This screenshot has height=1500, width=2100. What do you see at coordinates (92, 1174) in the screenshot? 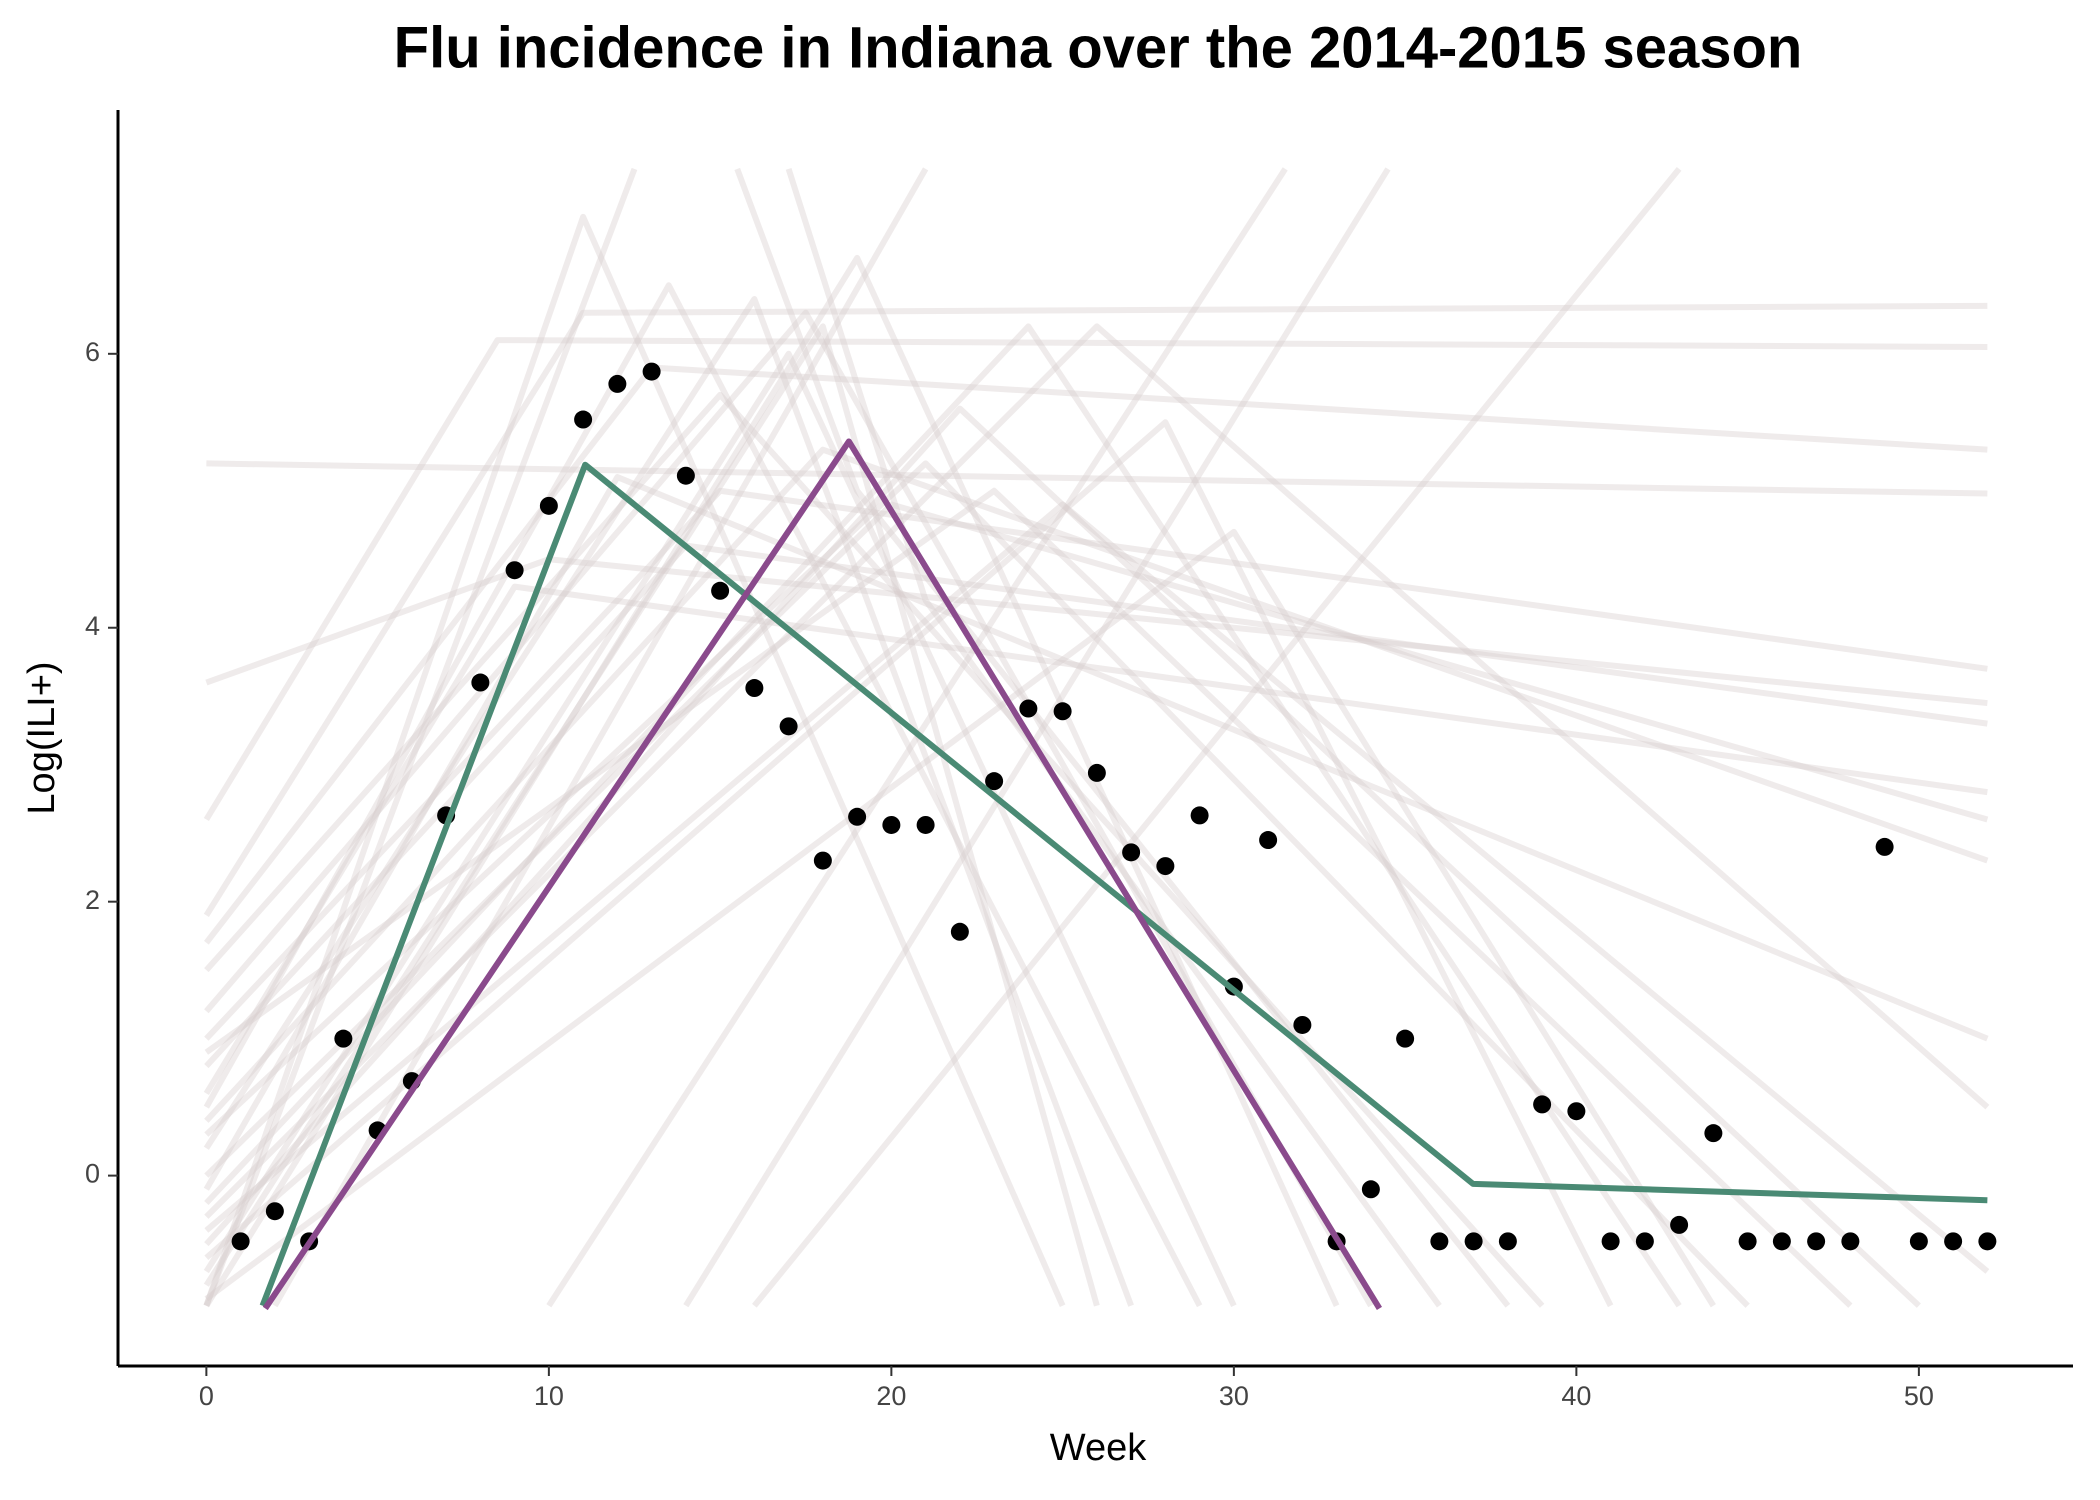
I see `y-tick-label: 0` at bounding box center [92, 1174].